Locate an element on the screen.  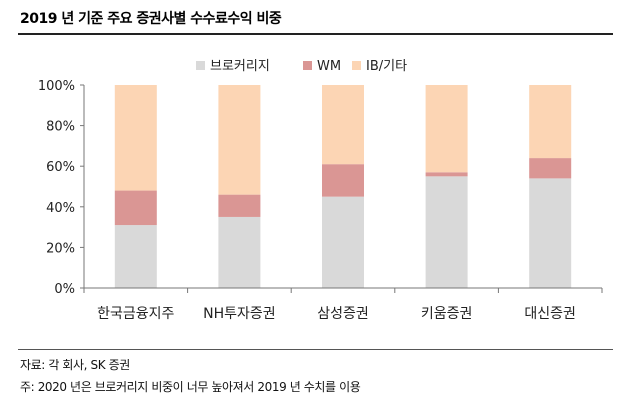
y-tick-label-1: 20% is located at coordinates (60, 248).